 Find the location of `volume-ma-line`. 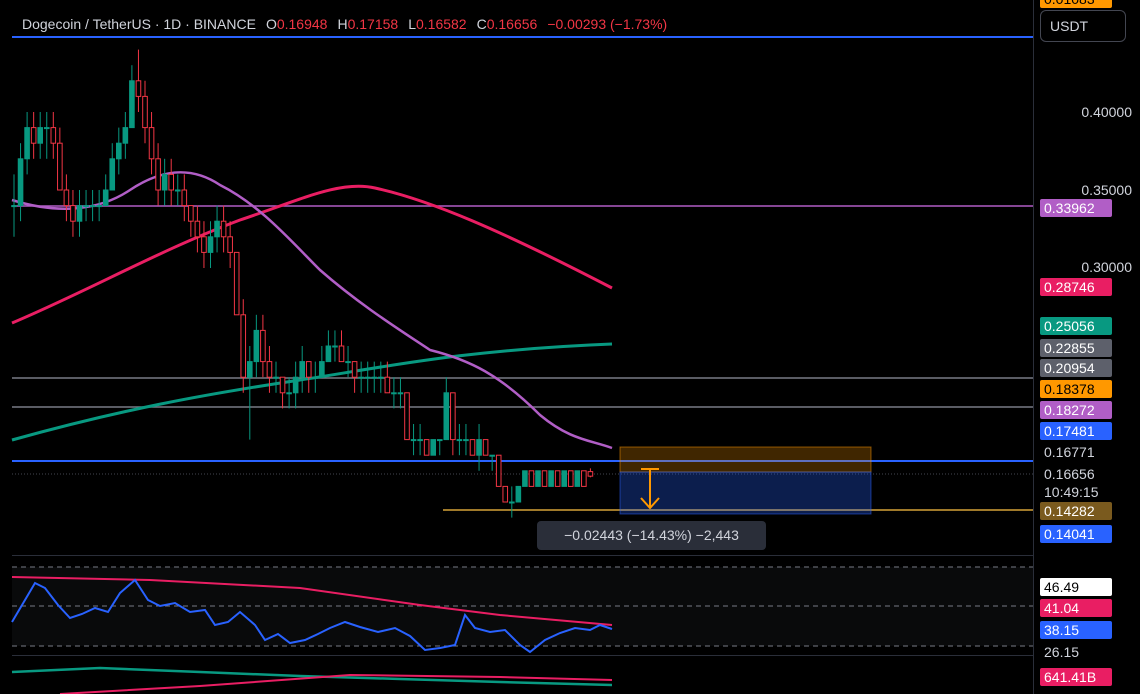

volume-ma-line is located at coordinates (336, 683).